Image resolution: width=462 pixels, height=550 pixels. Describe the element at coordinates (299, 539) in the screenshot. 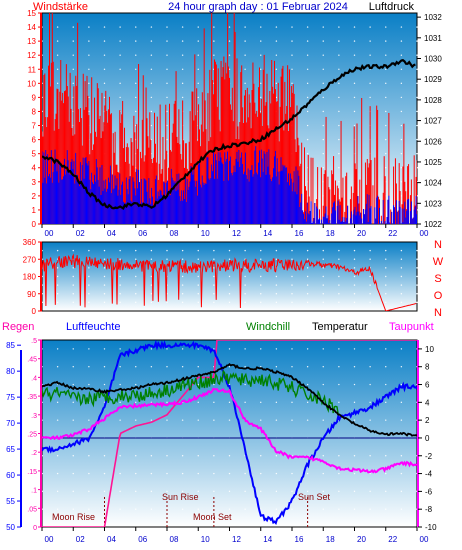

I see `time-tick-label: 16` at that location.